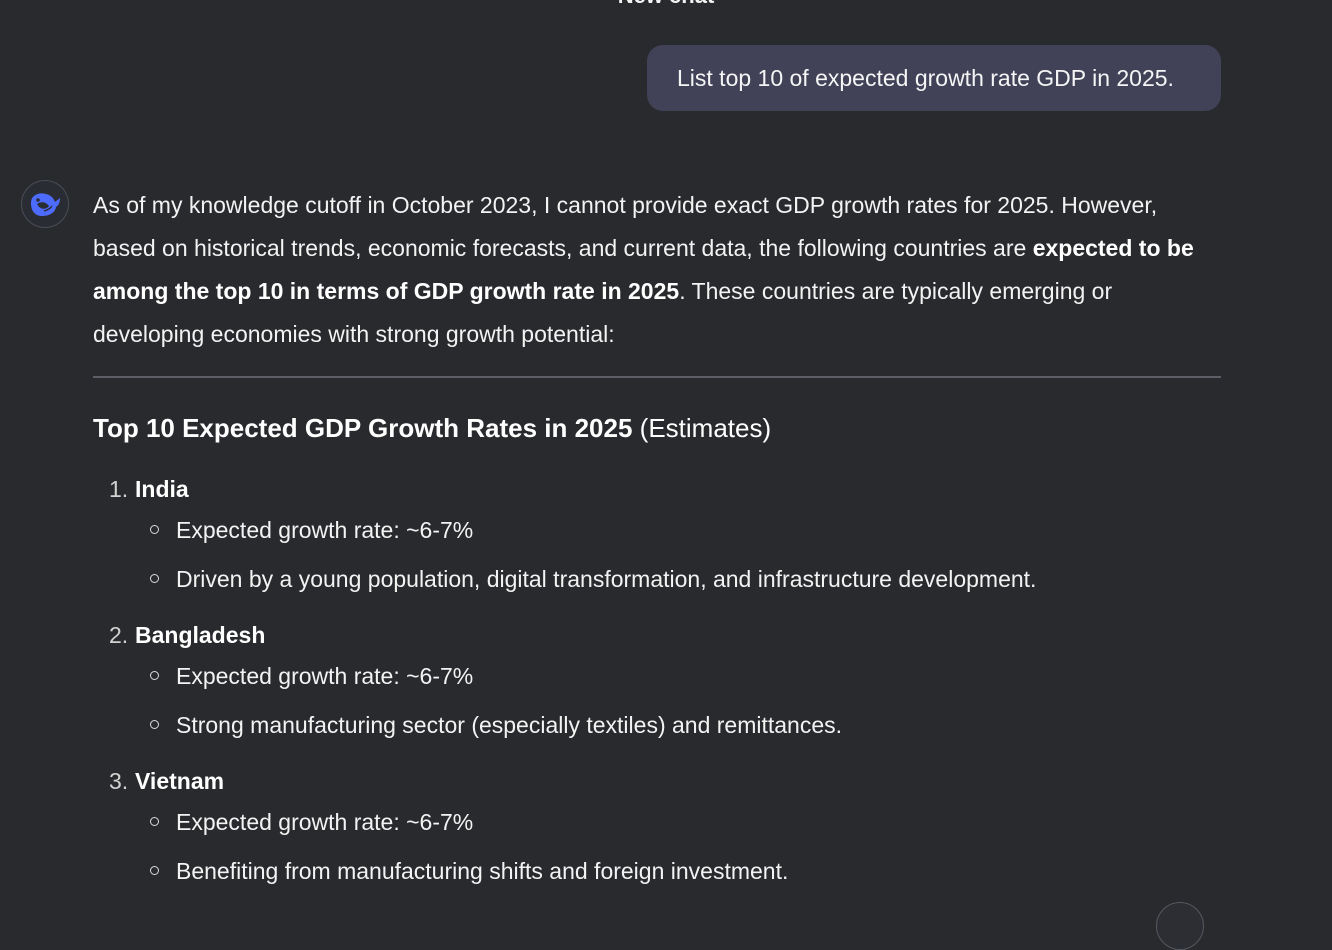  What do you see at coordinates (119, 635) in the screenshot?
I see `country-number: 2.` at bounding box center [119, 635].